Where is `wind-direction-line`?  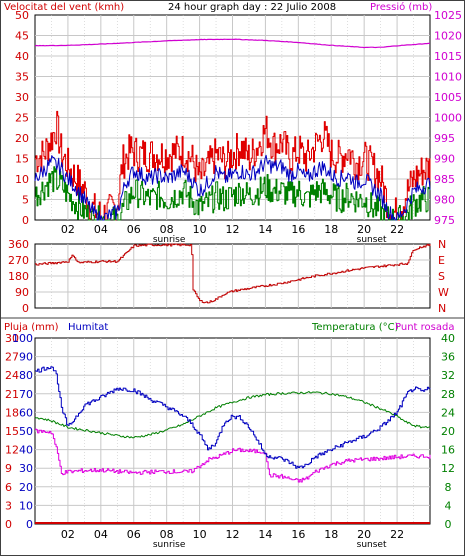
wind-direction-line is located at coordinates (233, 273).